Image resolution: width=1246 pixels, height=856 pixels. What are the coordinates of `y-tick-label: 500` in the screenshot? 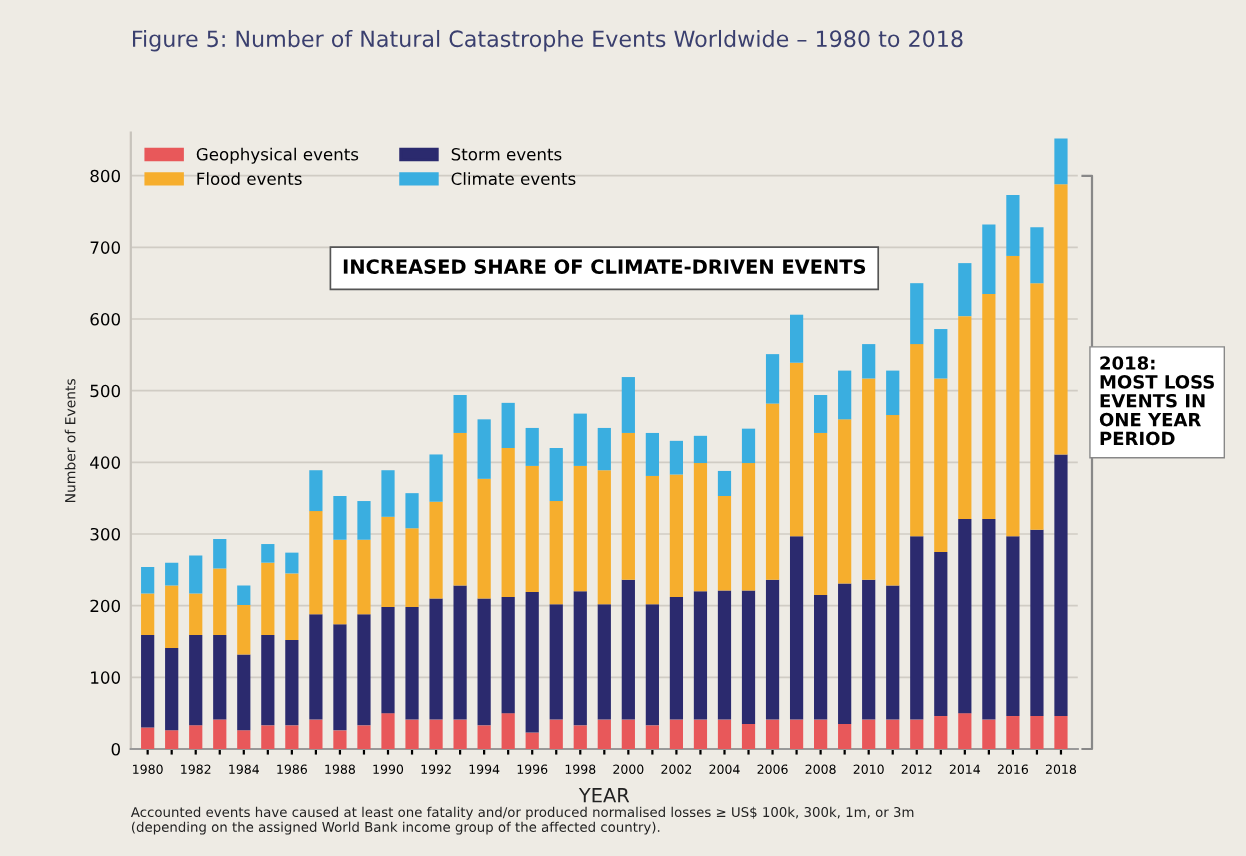 It's located at (105, 391).